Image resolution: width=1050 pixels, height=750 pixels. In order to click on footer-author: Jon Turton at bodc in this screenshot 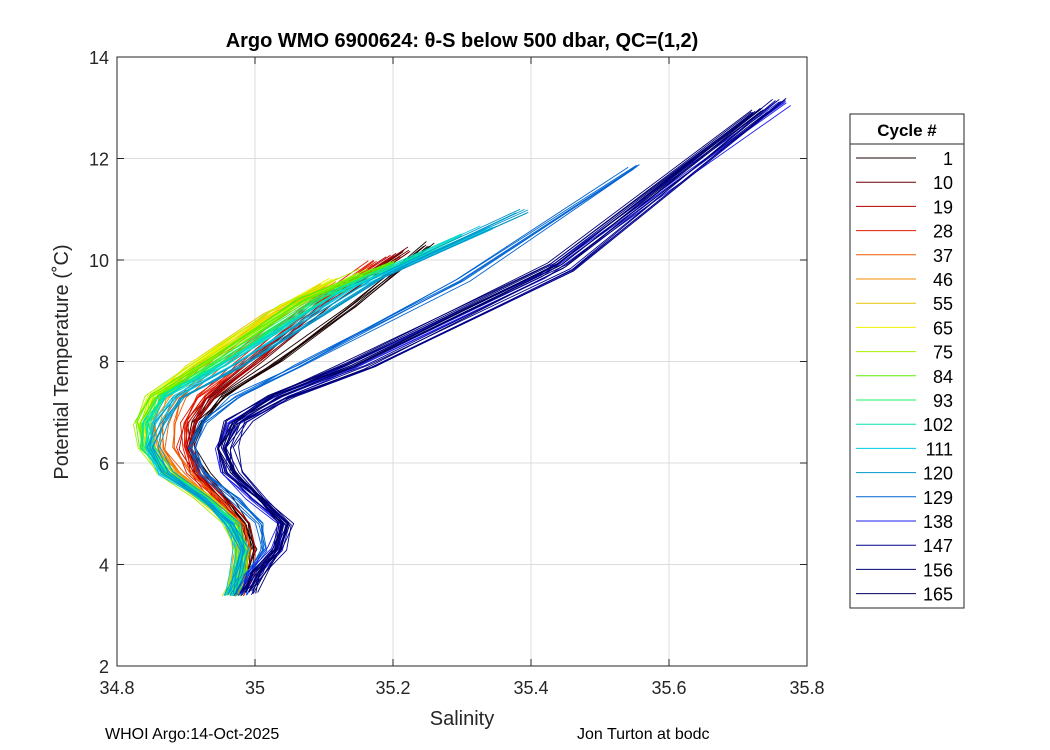, I will do `click(643, 734)`.